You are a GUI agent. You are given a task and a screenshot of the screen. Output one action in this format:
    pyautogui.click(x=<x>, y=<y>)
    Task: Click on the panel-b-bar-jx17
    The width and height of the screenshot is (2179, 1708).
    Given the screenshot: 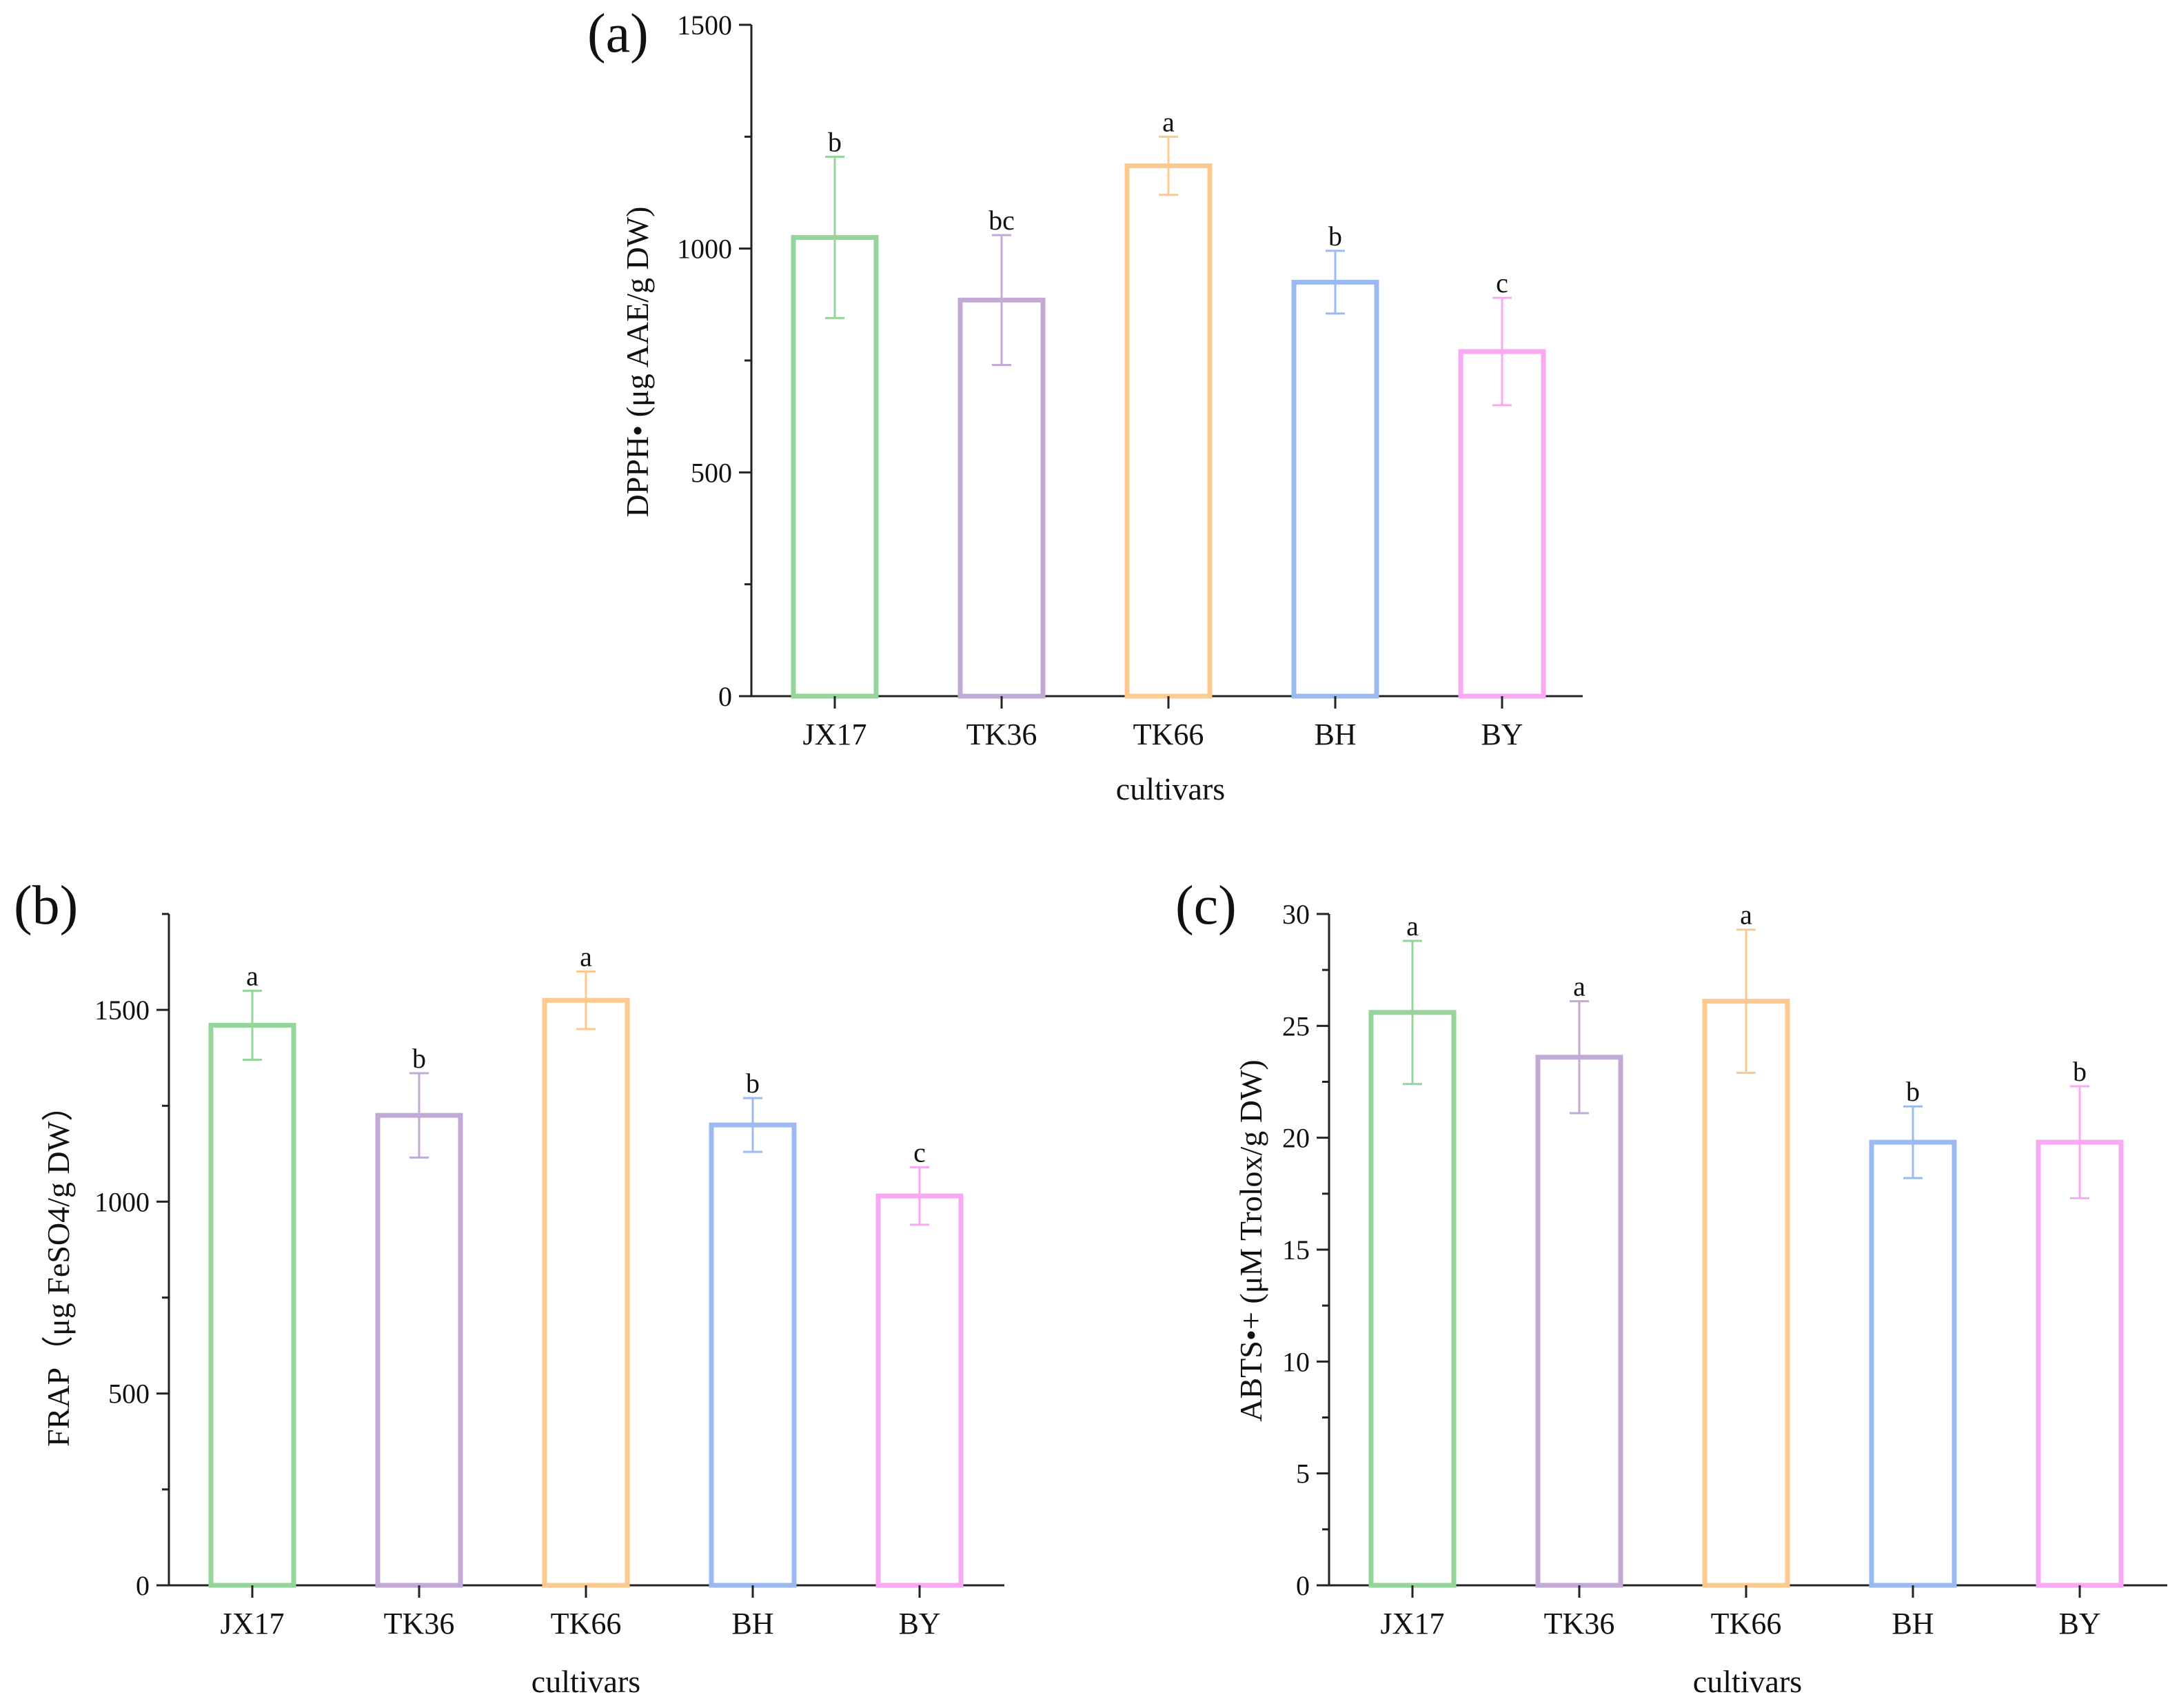 What is the action you would take?
    pyautogui.click(x=252, y=1305)
    